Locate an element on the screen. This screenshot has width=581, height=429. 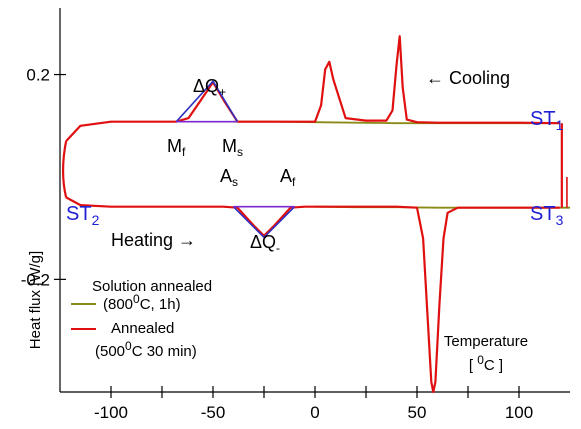
legend-entry2-line1: Annealed is located at coordinates (142, 328).